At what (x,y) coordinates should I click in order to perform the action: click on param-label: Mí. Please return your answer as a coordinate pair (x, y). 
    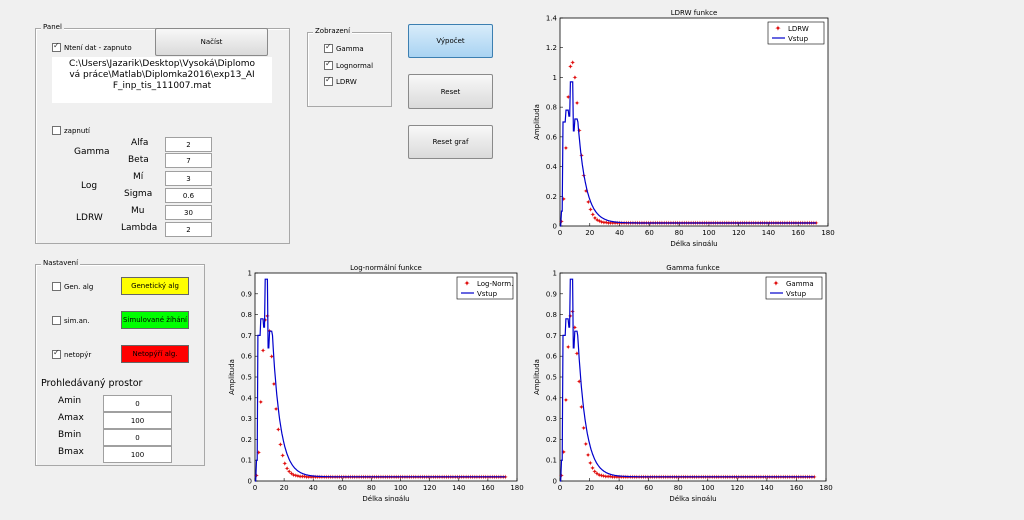
    Looking at the image, I should click on (138, 177).